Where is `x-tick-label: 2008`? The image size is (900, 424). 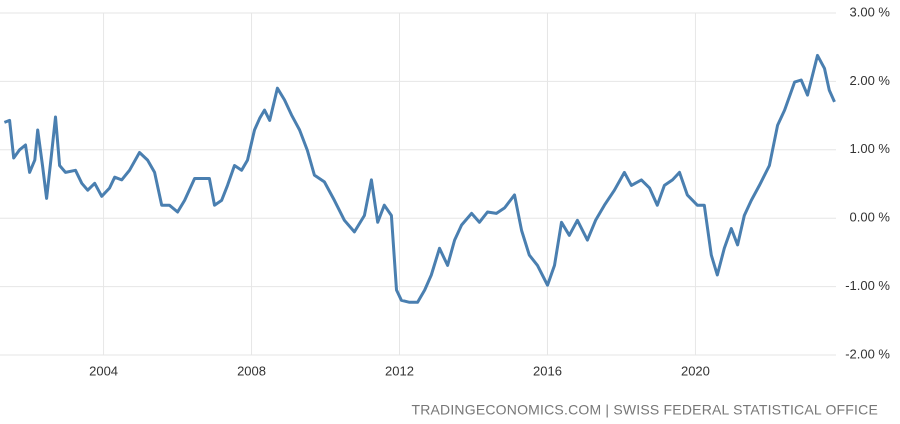
x-tick-label: 2008 is located at coordinates (251, 370).